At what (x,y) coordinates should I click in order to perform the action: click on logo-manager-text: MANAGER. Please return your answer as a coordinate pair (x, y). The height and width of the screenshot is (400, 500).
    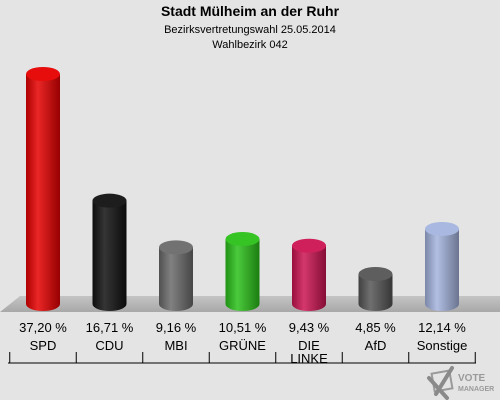
    Looking at the image, I should click on (476, 389).